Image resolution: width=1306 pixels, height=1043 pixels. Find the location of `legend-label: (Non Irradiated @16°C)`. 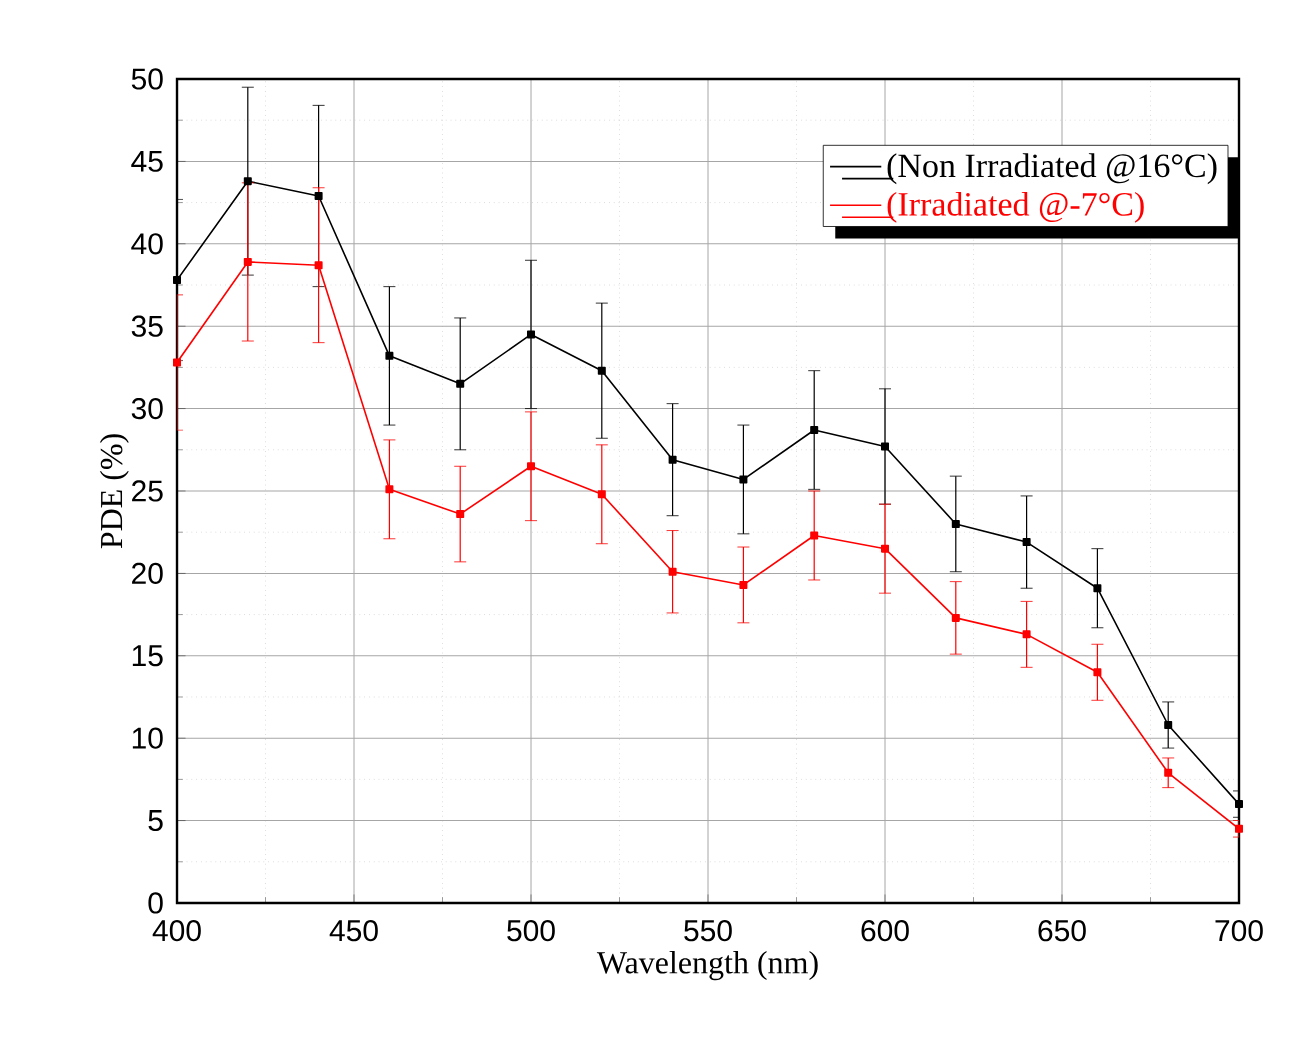

legend-label: (Non Irradiated @16°C) is located at coordinates (1052, 169).